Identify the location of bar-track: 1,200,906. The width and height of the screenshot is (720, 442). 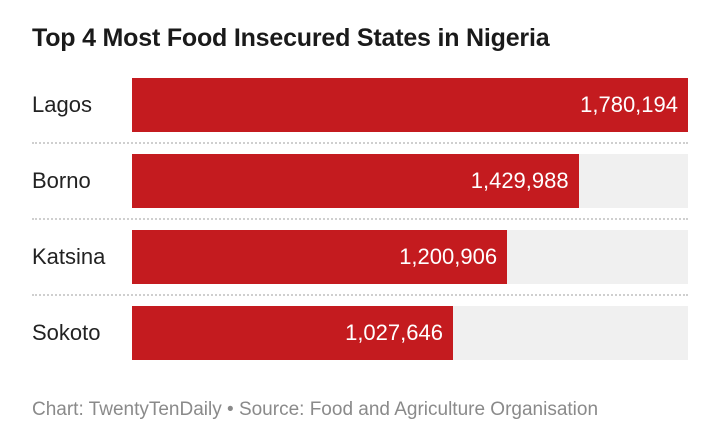
(410, 257).